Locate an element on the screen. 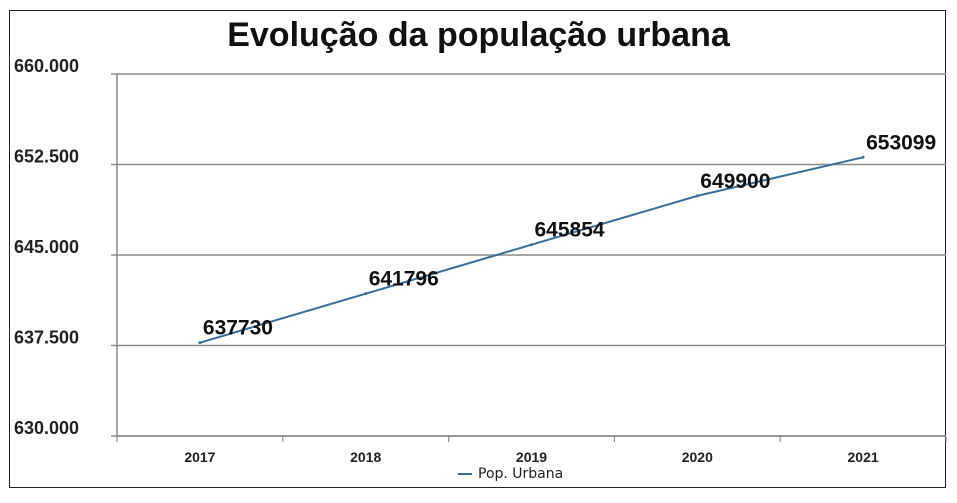 The height and width of the screenshot is (503, 957). legend-line-swatch is located at coordinates (465, 474).